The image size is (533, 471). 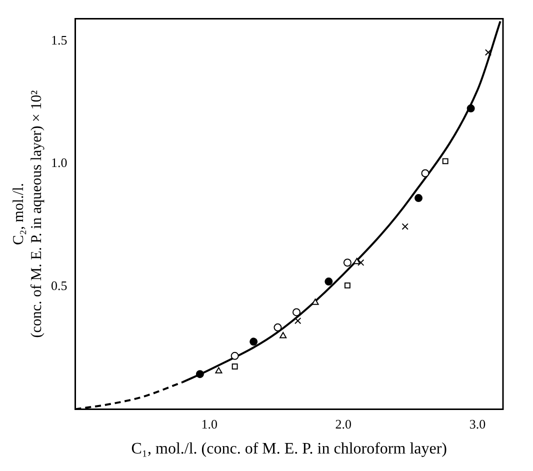 I want to click on x-axis-title: C₁, mol./l. (conc. of M. E. P. in chloroform layer), so click(x=289, y=449).